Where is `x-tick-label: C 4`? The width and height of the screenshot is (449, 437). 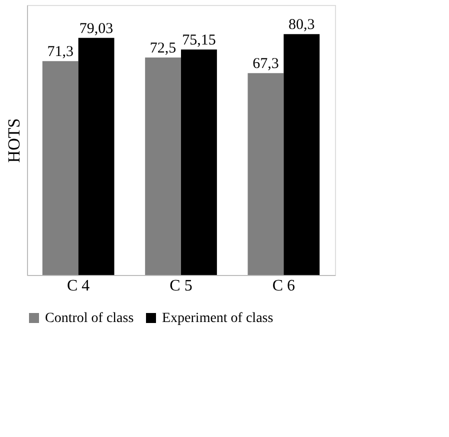
x-tick-label: C 4 is located at coordinates (78, 286).